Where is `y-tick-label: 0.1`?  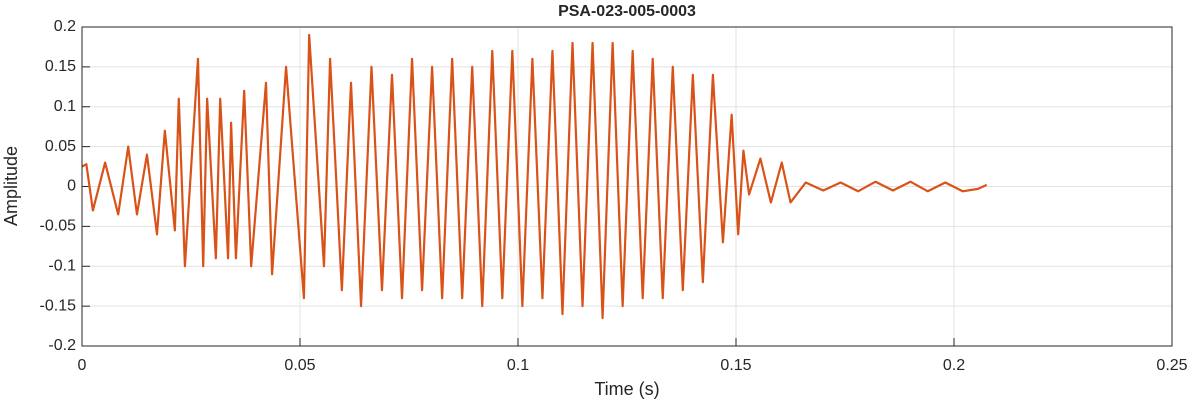
y-tick-label: 0.1 is located at coordinates (65, 106).